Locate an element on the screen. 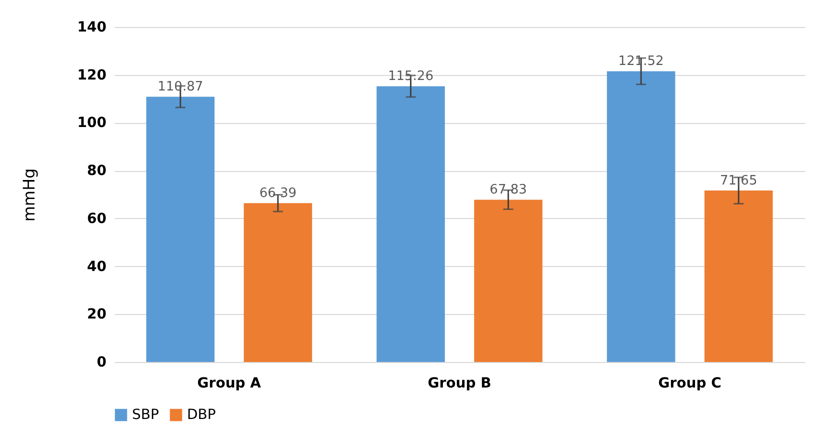  data-label: 115.26 is located at coordinates (411, 76).